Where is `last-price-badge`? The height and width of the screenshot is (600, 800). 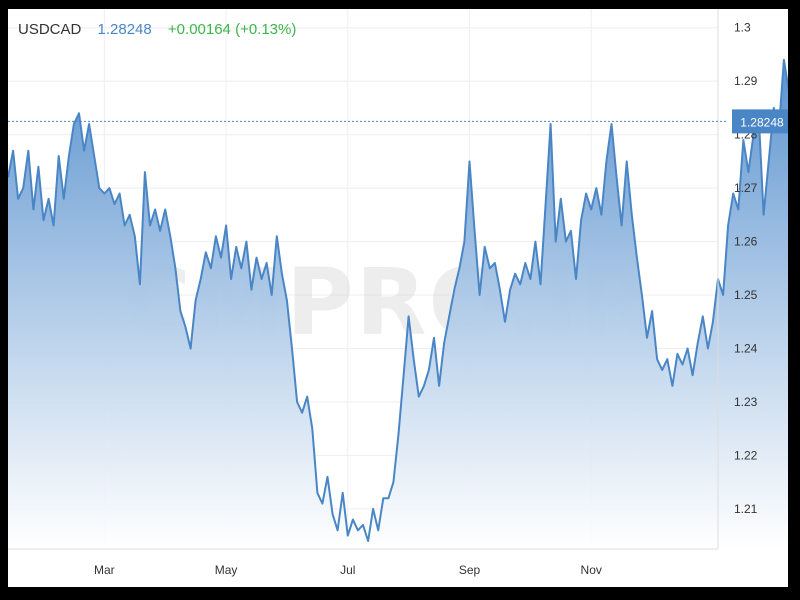
last-price-badge is located at coordinates (760, 121).